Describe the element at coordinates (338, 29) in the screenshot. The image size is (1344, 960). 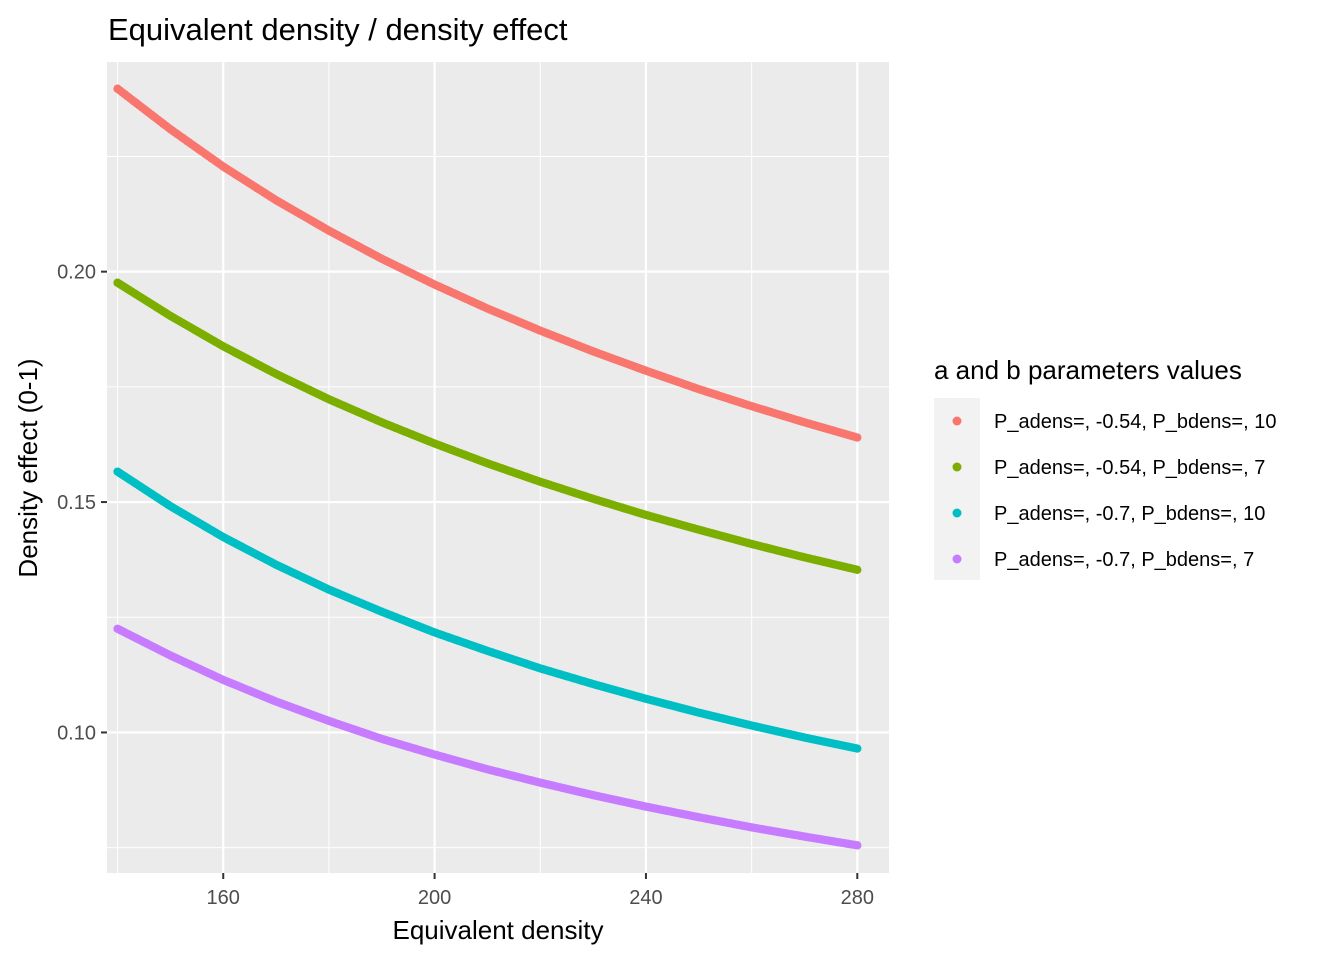
I see `chart-title: Equivalent density / density effect` at that location.